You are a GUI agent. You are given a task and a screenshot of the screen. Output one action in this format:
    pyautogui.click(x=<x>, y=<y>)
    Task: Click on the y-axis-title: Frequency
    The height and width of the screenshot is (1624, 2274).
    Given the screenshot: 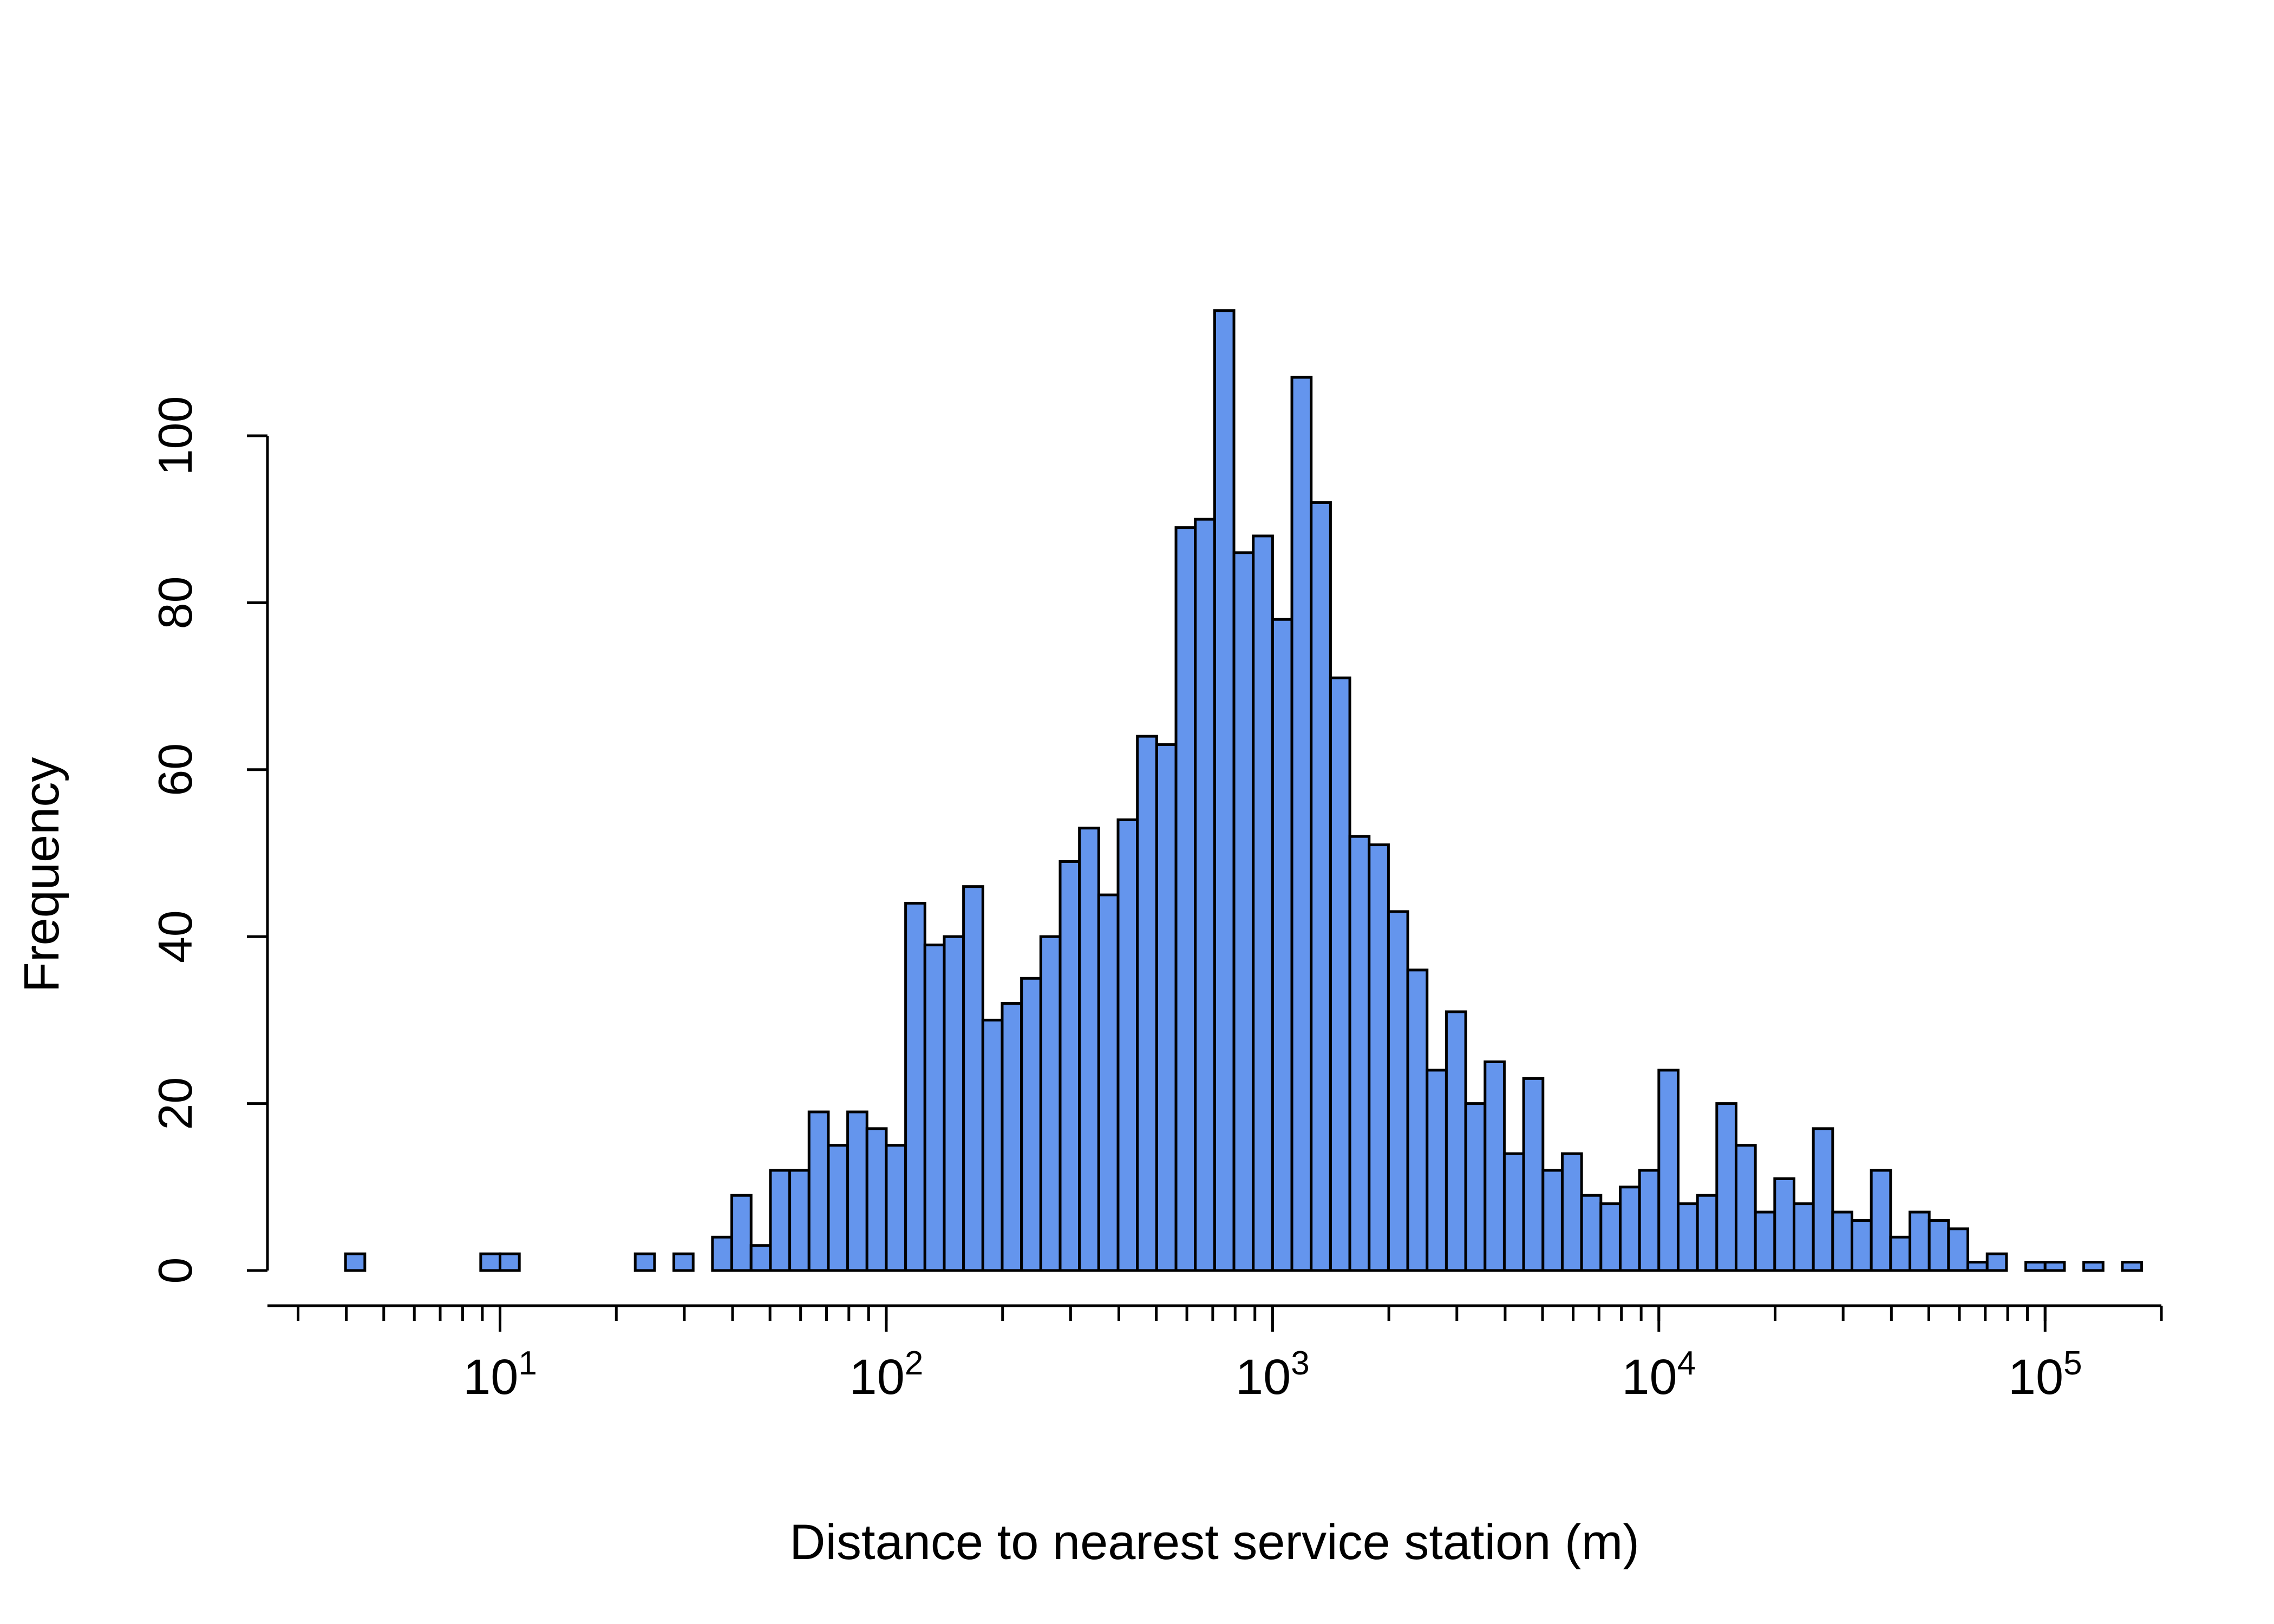 What is the action you would take?
    pyautogui.click(x=42, y=875)
    